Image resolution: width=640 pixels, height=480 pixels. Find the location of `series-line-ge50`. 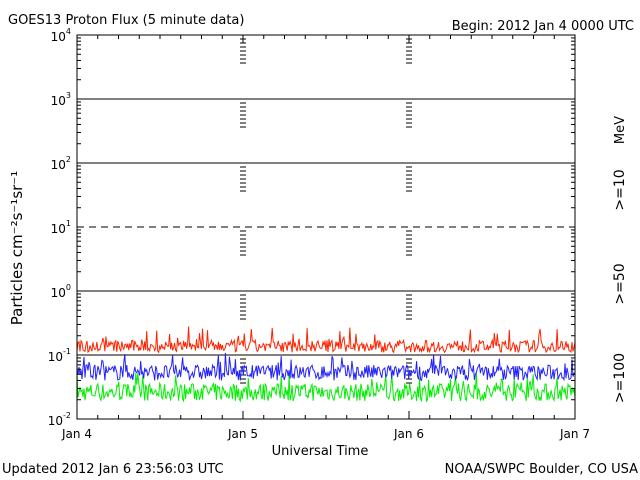

series-line-ge50 is located at coordinates (326, 367).